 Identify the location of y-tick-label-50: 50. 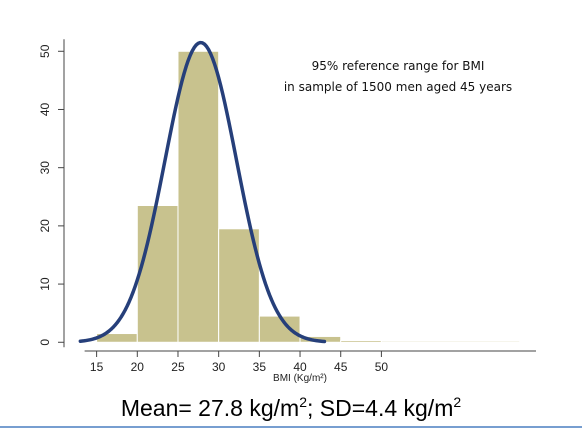
(45, 51).